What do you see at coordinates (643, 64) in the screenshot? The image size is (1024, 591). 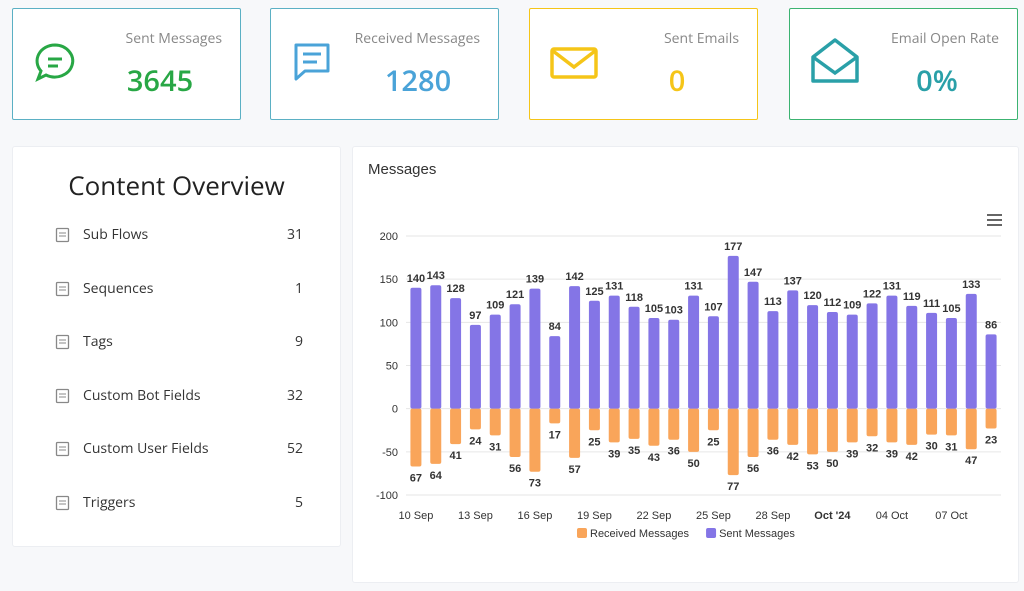 I see `stat-card: Sent Emails 0` at bounding box center [643, 64].